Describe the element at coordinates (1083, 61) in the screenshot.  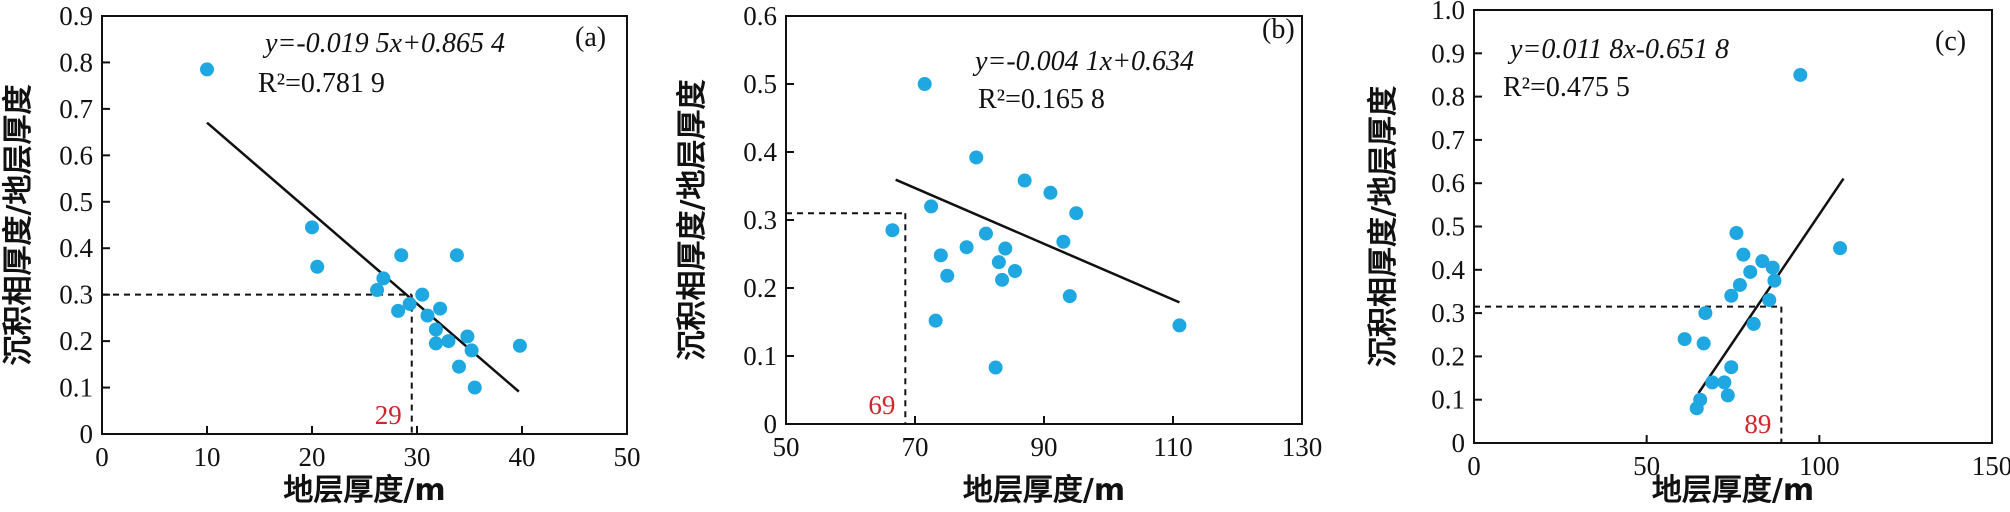
I see `chart-2-equation: y=-0.004 1x+0.634` at that location.